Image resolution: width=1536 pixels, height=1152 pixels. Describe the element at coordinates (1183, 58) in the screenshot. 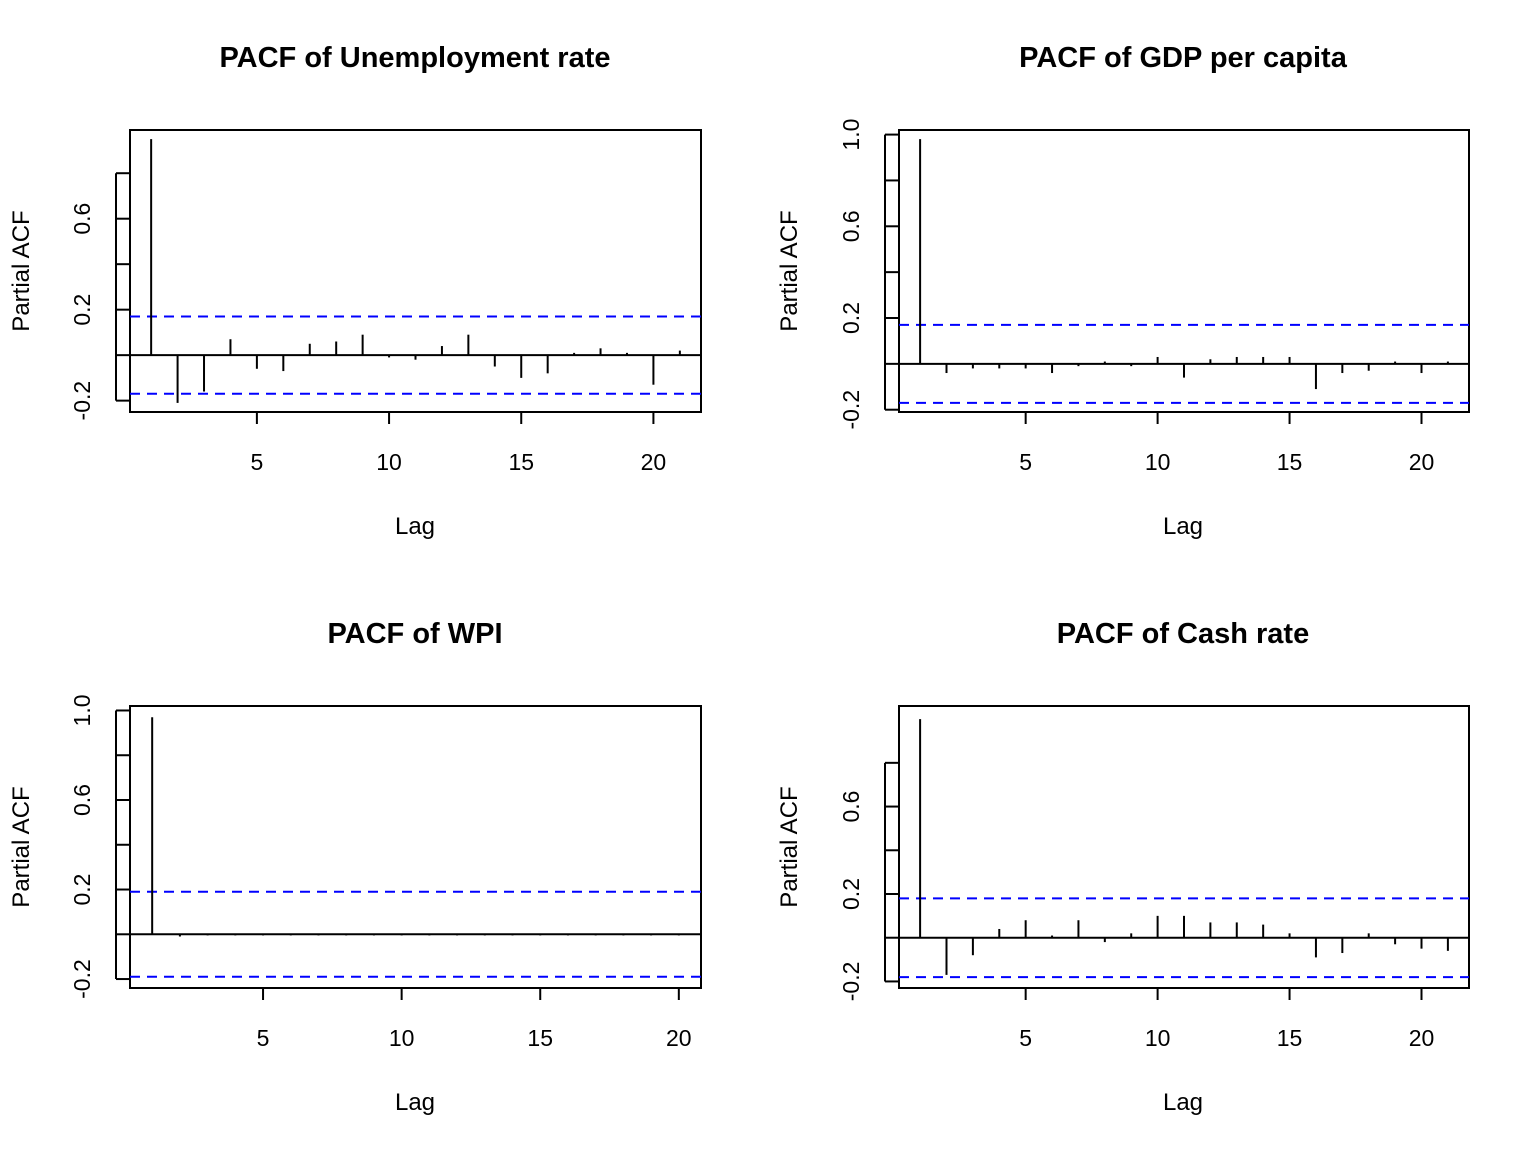

I see `chart-title: PACF of GDP per capita` at that location.